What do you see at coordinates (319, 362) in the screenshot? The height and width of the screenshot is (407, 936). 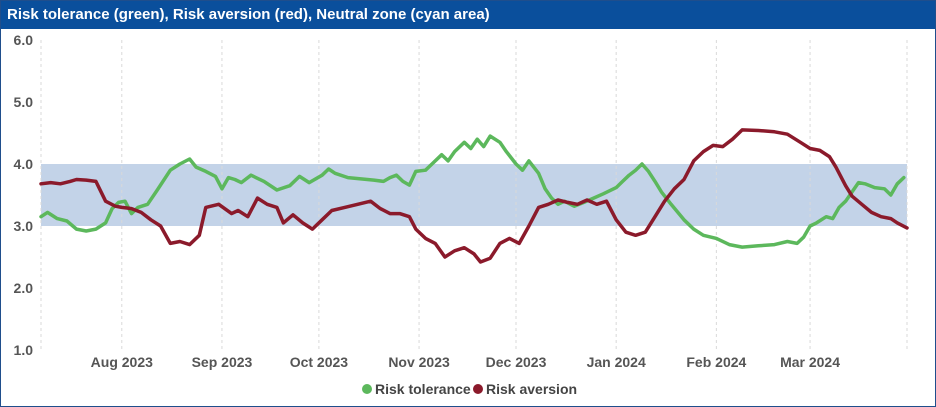 I see `x-tick-label: Oct 2023` at bounding box center [319, 362].